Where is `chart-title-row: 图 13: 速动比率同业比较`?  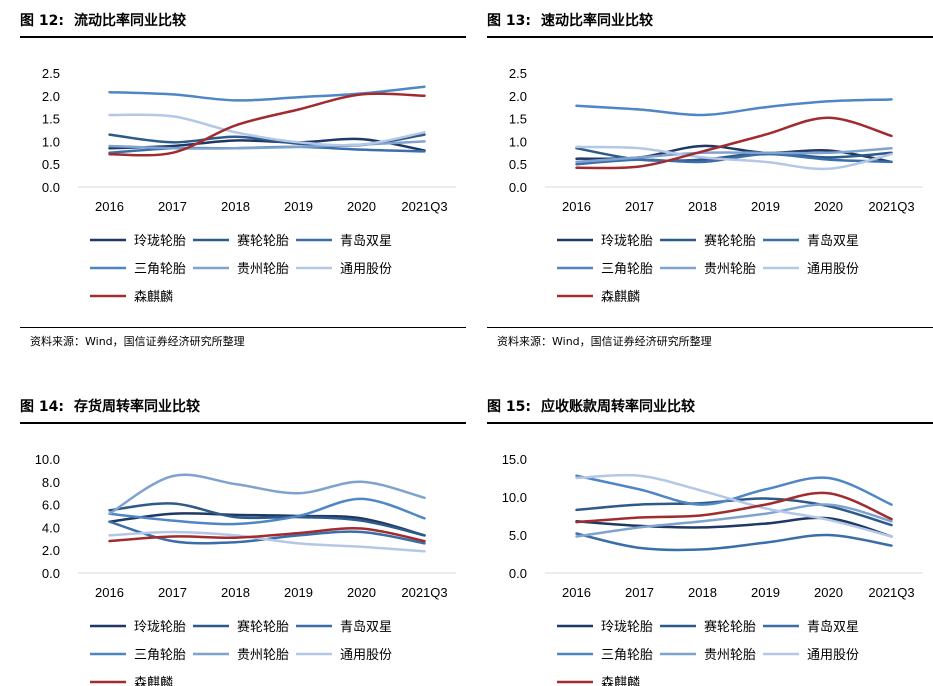
chart-title-row: 图 13: 速动比率同业比较 is located at coordinates (570, 20).